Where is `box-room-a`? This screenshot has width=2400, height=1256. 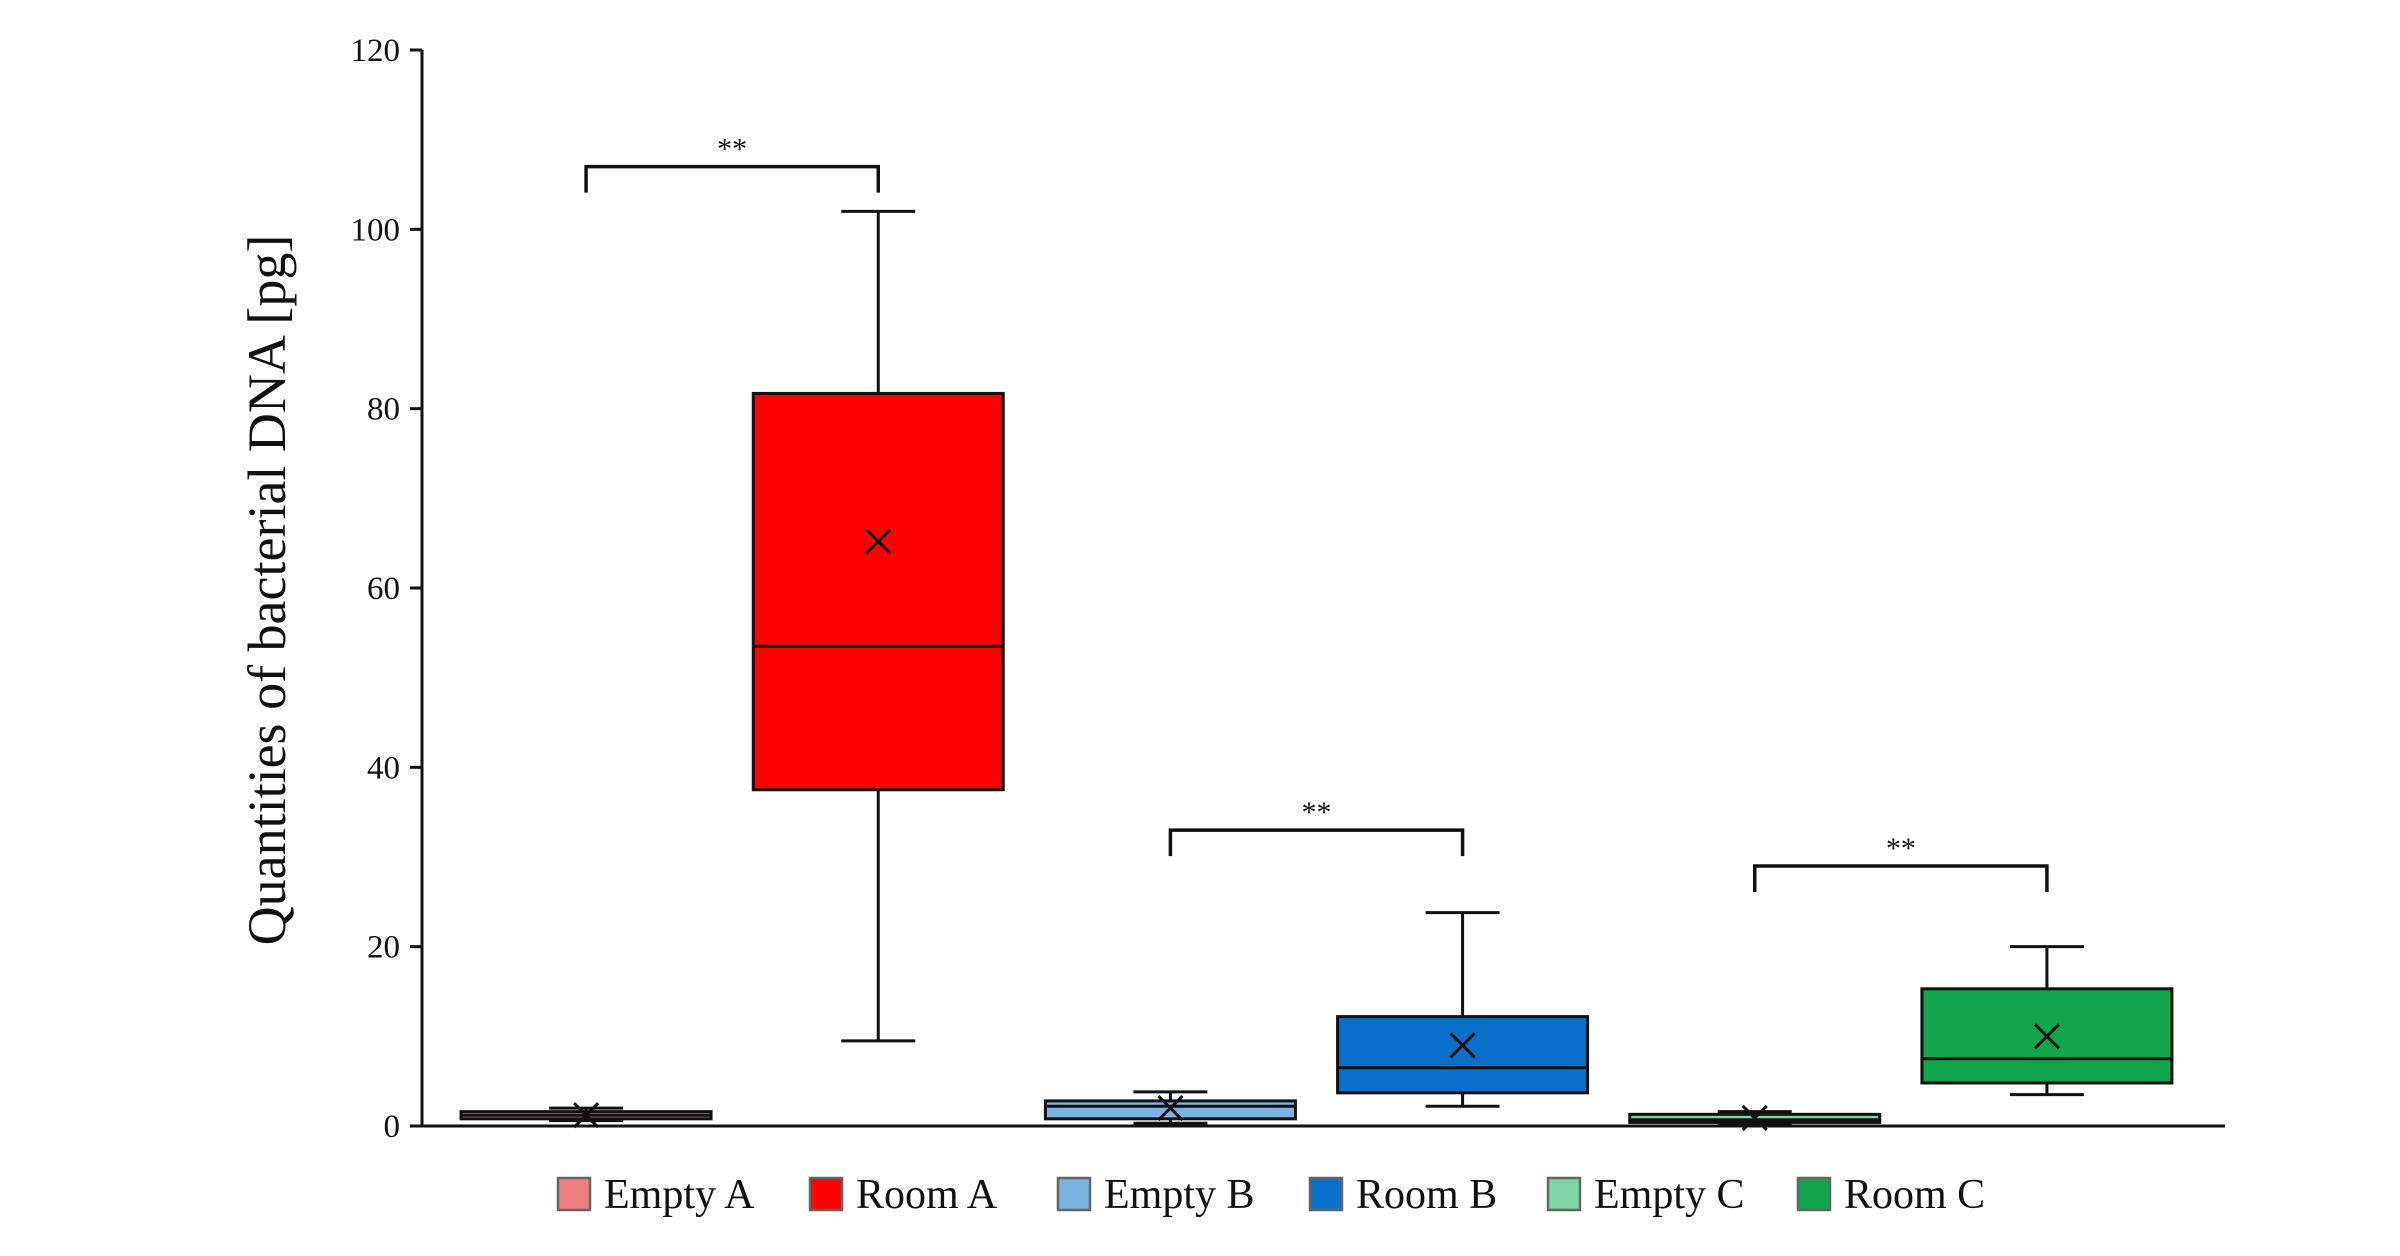
box-room-a is located at coordinates (878, 626).